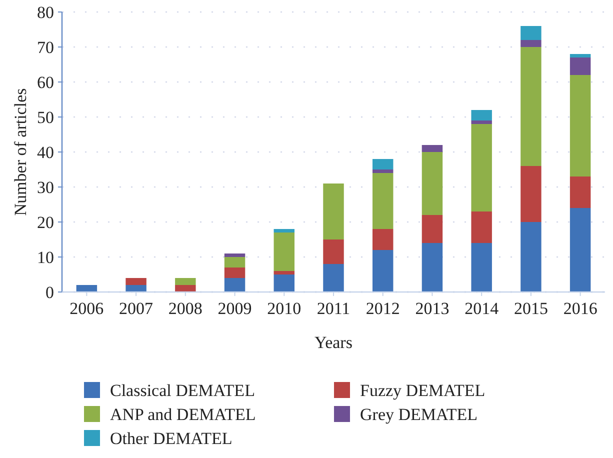  What do you see at coordinates (87, 308) in the screenshot?
I see `x-tick-label: 2006` at bounding box center [87, 308].